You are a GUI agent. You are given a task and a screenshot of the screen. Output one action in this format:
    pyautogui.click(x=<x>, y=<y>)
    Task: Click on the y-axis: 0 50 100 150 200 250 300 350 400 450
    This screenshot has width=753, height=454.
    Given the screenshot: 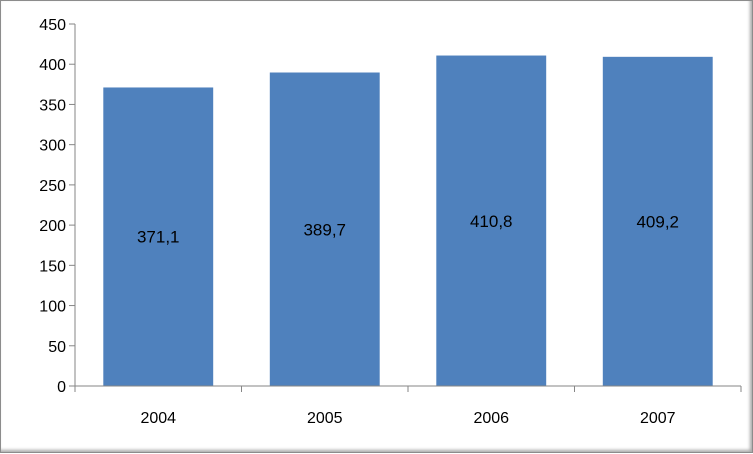 What is the action you would take?
    pyautogui.click(x=57, y=206)
    